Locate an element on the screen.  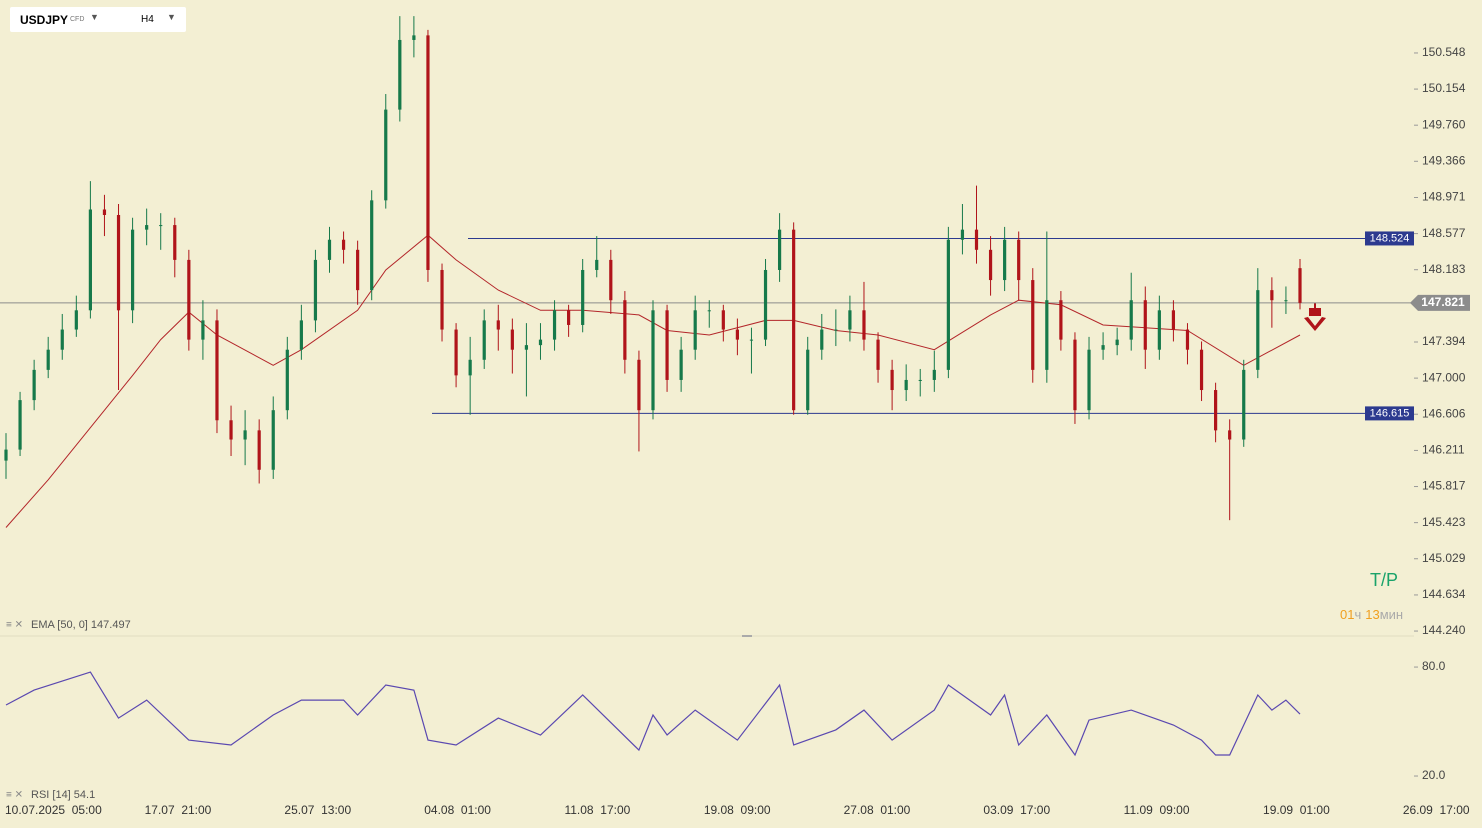
symbol-selector: USDJPY CFD ▼ H4 ▼ is located at coordinates (98, 19).